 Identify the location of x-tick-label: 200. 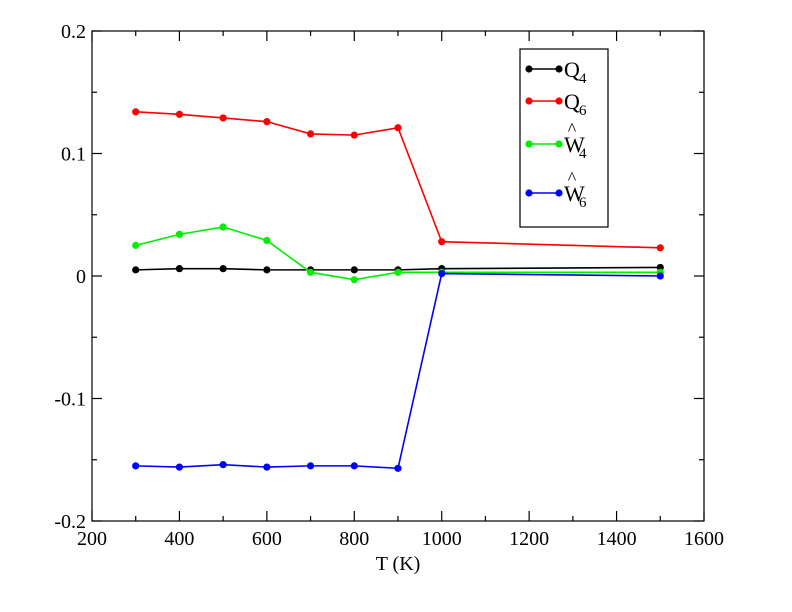
(92, 539).